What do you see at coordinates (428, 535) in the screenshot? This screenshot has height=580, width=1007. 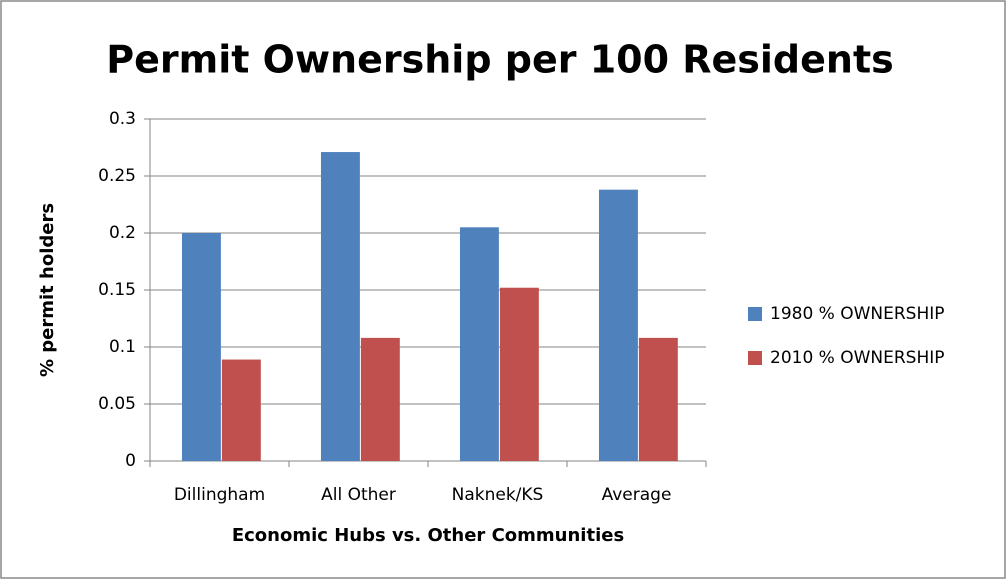 I see `x-axis-label: Economic Hubs vs. Other Communities` at bounding box center [428, 535].